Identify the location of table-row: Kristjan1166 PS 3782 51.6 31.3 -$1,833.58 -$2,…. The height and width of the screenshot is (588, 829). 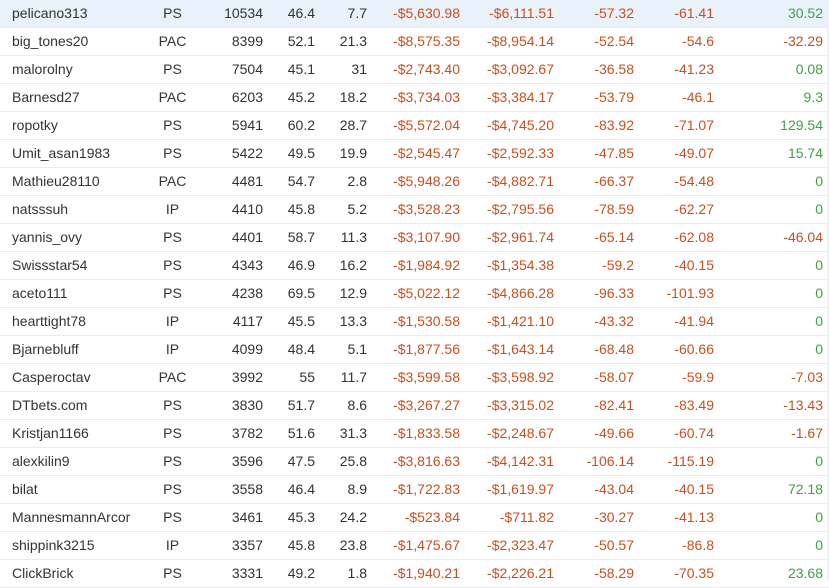
(414, 433).